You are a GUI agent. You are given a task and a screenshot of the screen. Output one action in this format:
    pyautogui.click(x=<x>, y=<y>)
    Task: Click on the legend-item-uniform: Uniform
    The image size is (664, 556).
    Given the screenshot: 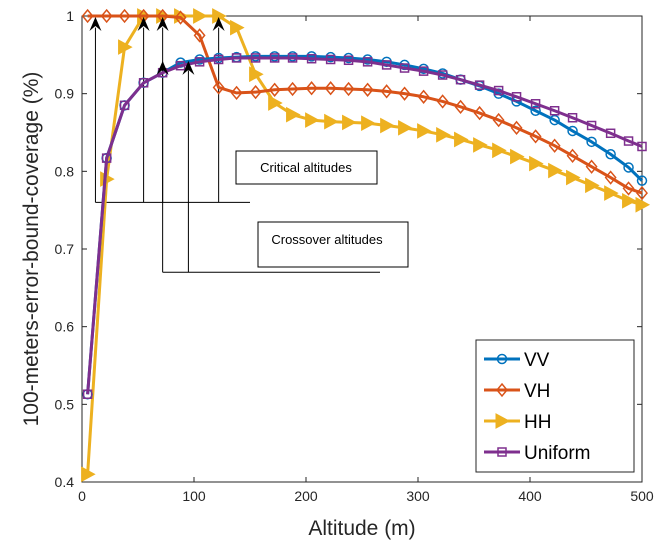 What is the action you would take?
    pyautogui.click(x=537, y=453)
    